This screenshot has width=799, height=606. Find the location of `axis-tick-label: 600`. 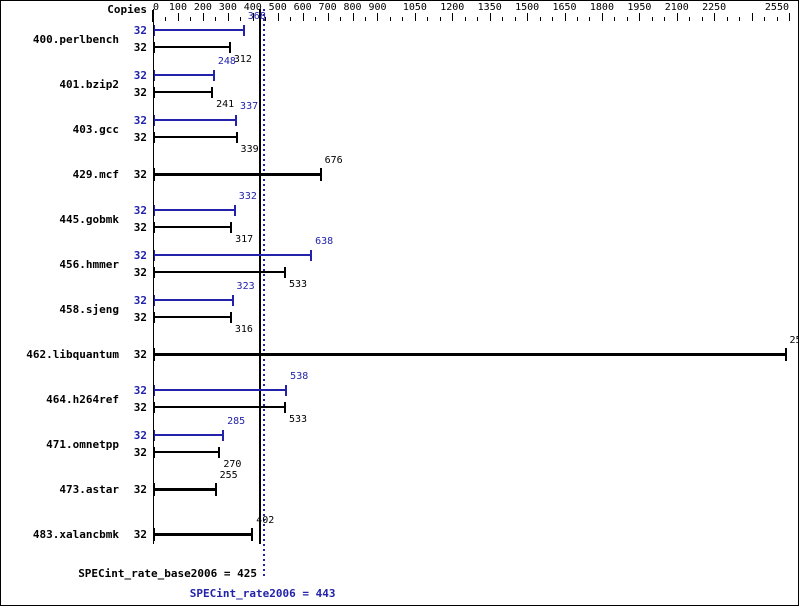

axis-tick-label: 600 is located at coordinates (302, 7).